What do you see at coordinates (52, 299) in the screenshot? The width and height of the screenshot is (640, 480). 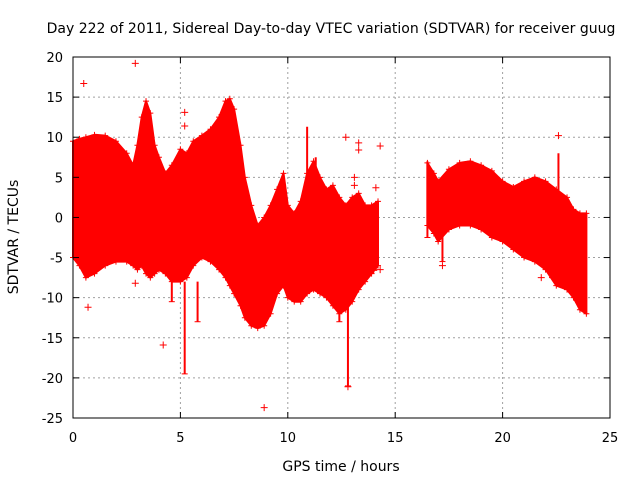 I see `y-tick-label: -10` at bounding box center [52, 299].